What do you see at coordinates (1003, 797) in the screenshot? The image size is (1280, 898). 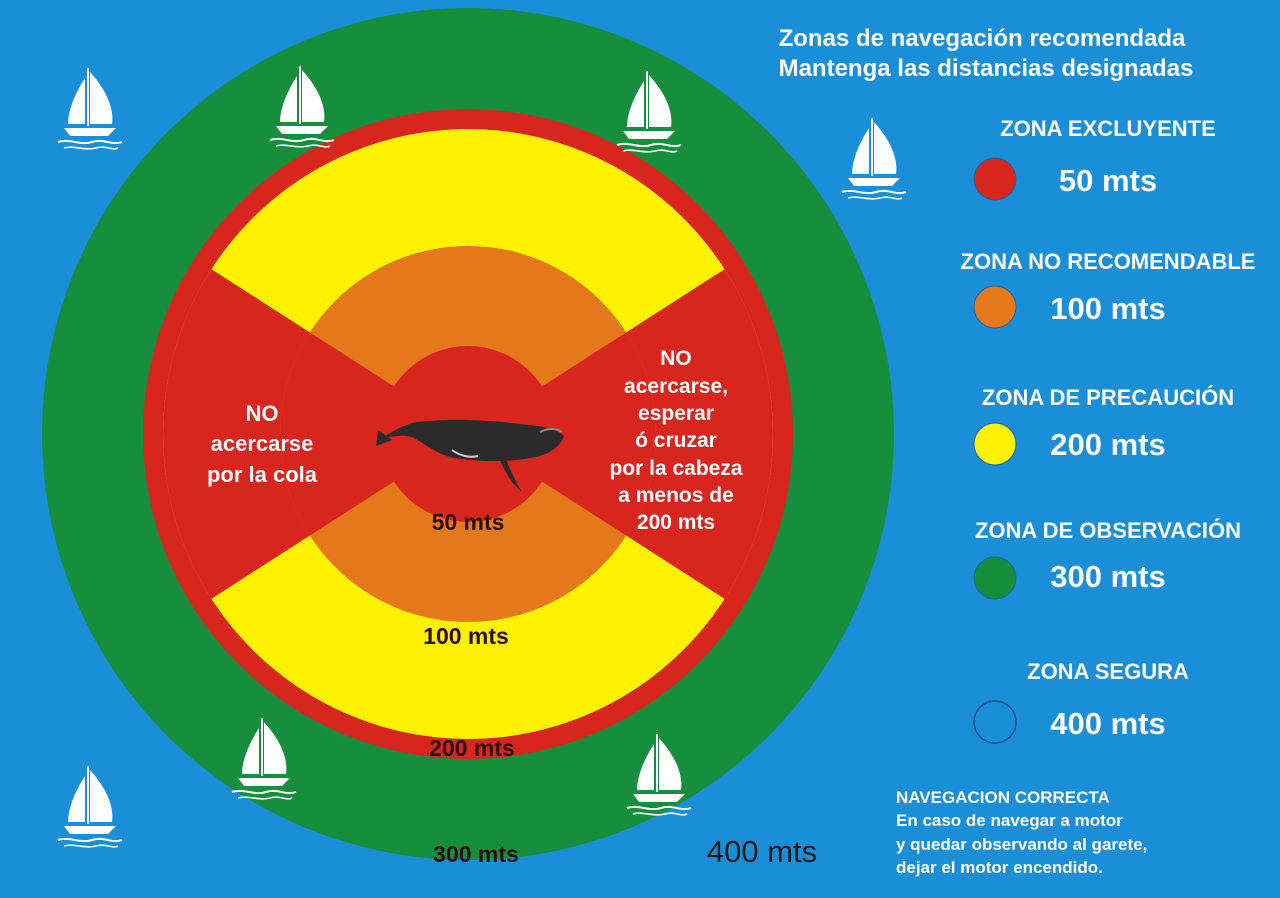 I see `navigation-note-title: NAVEGACION CORRECTA` at bounding box center [1003, 797].